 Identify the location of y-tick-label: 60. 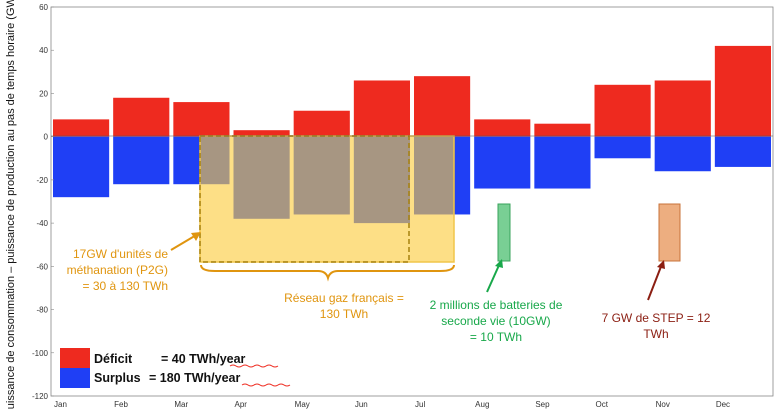
(43, 7).